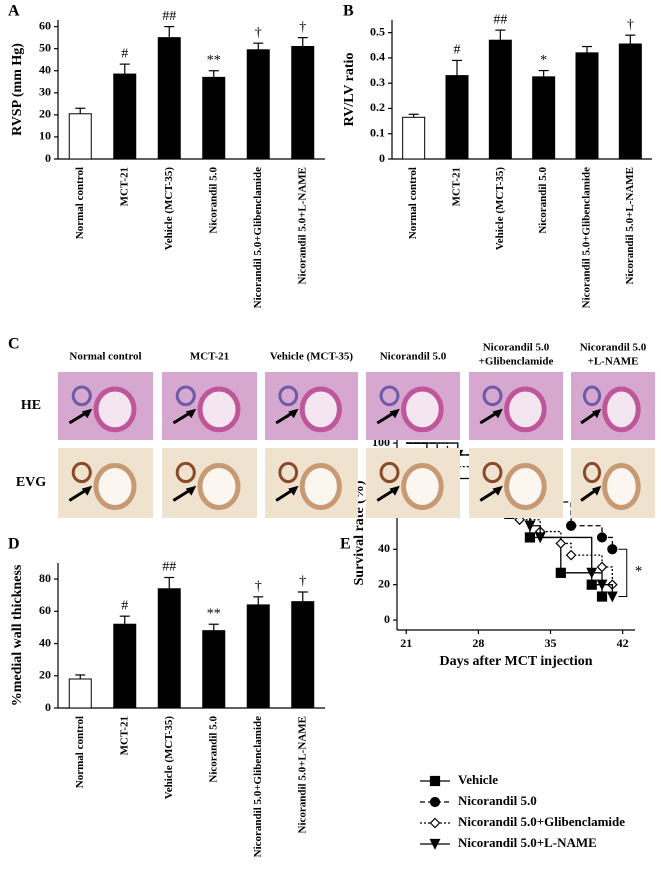 This screenshot has height=876, width=661. I want to click on panel-label: D, so click(14, 544).